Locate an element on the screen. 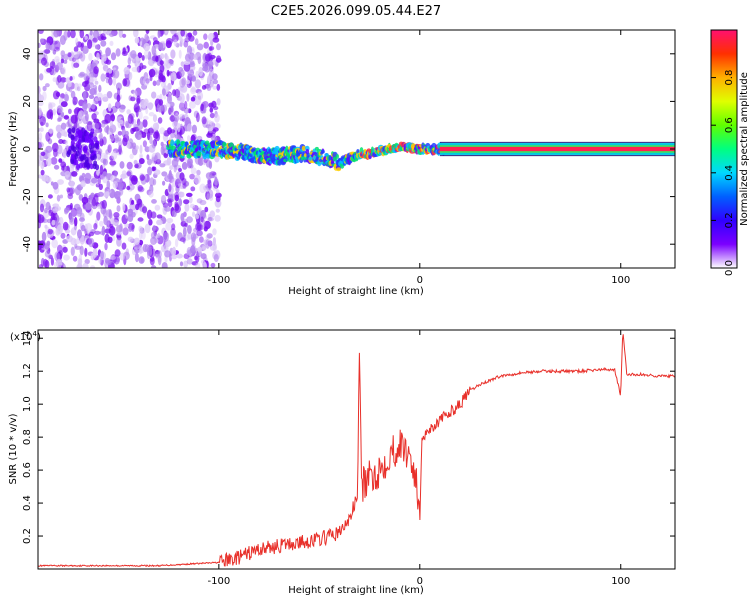  snr-ylabel: SNR (10 * v/v) is located at coordinates (13, 448).